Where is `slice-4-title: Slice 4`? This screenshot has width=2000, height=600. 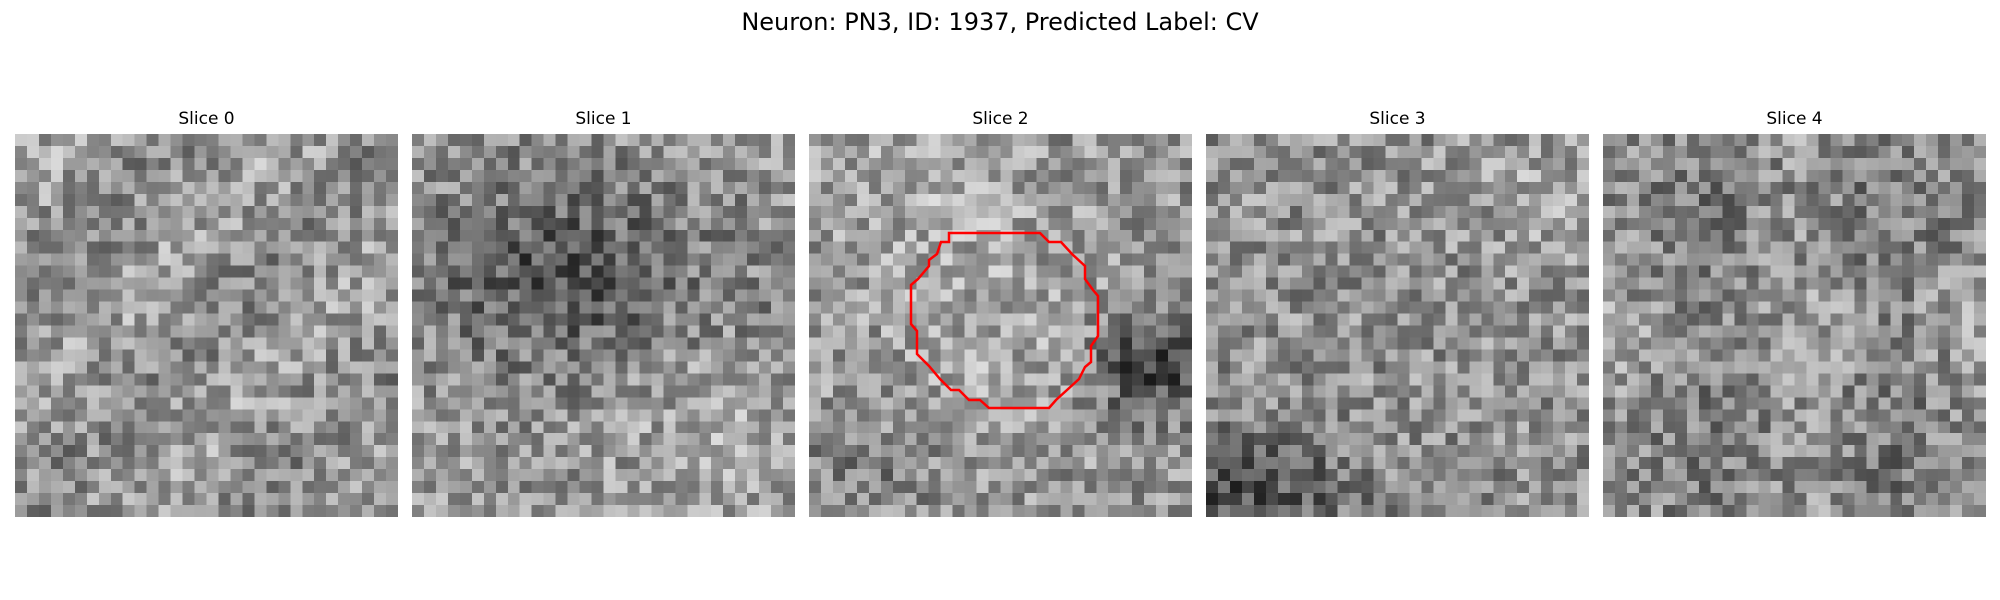 slice-4-title: Slice 4 is located at coordinates (1794, 119).